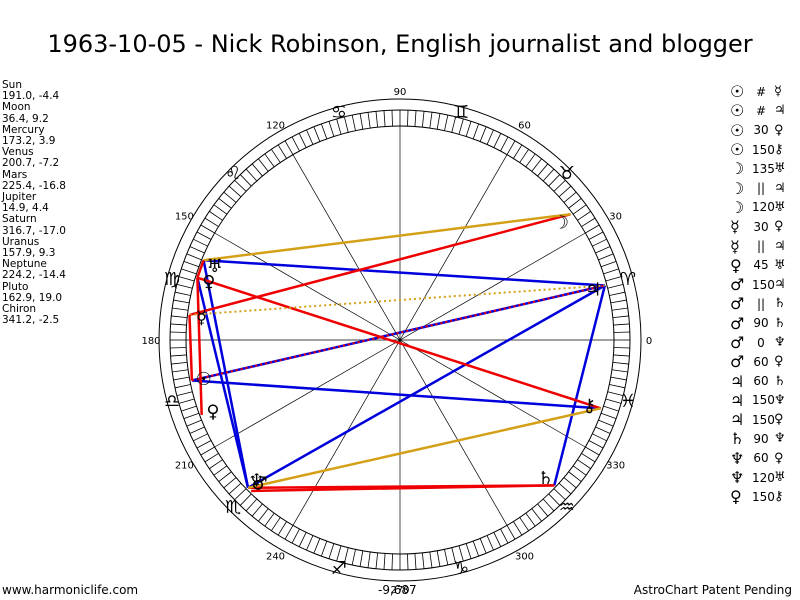 This screenshot has height=600, width=800. I want to click on sign-glyph: ♏, so click(233, 507).